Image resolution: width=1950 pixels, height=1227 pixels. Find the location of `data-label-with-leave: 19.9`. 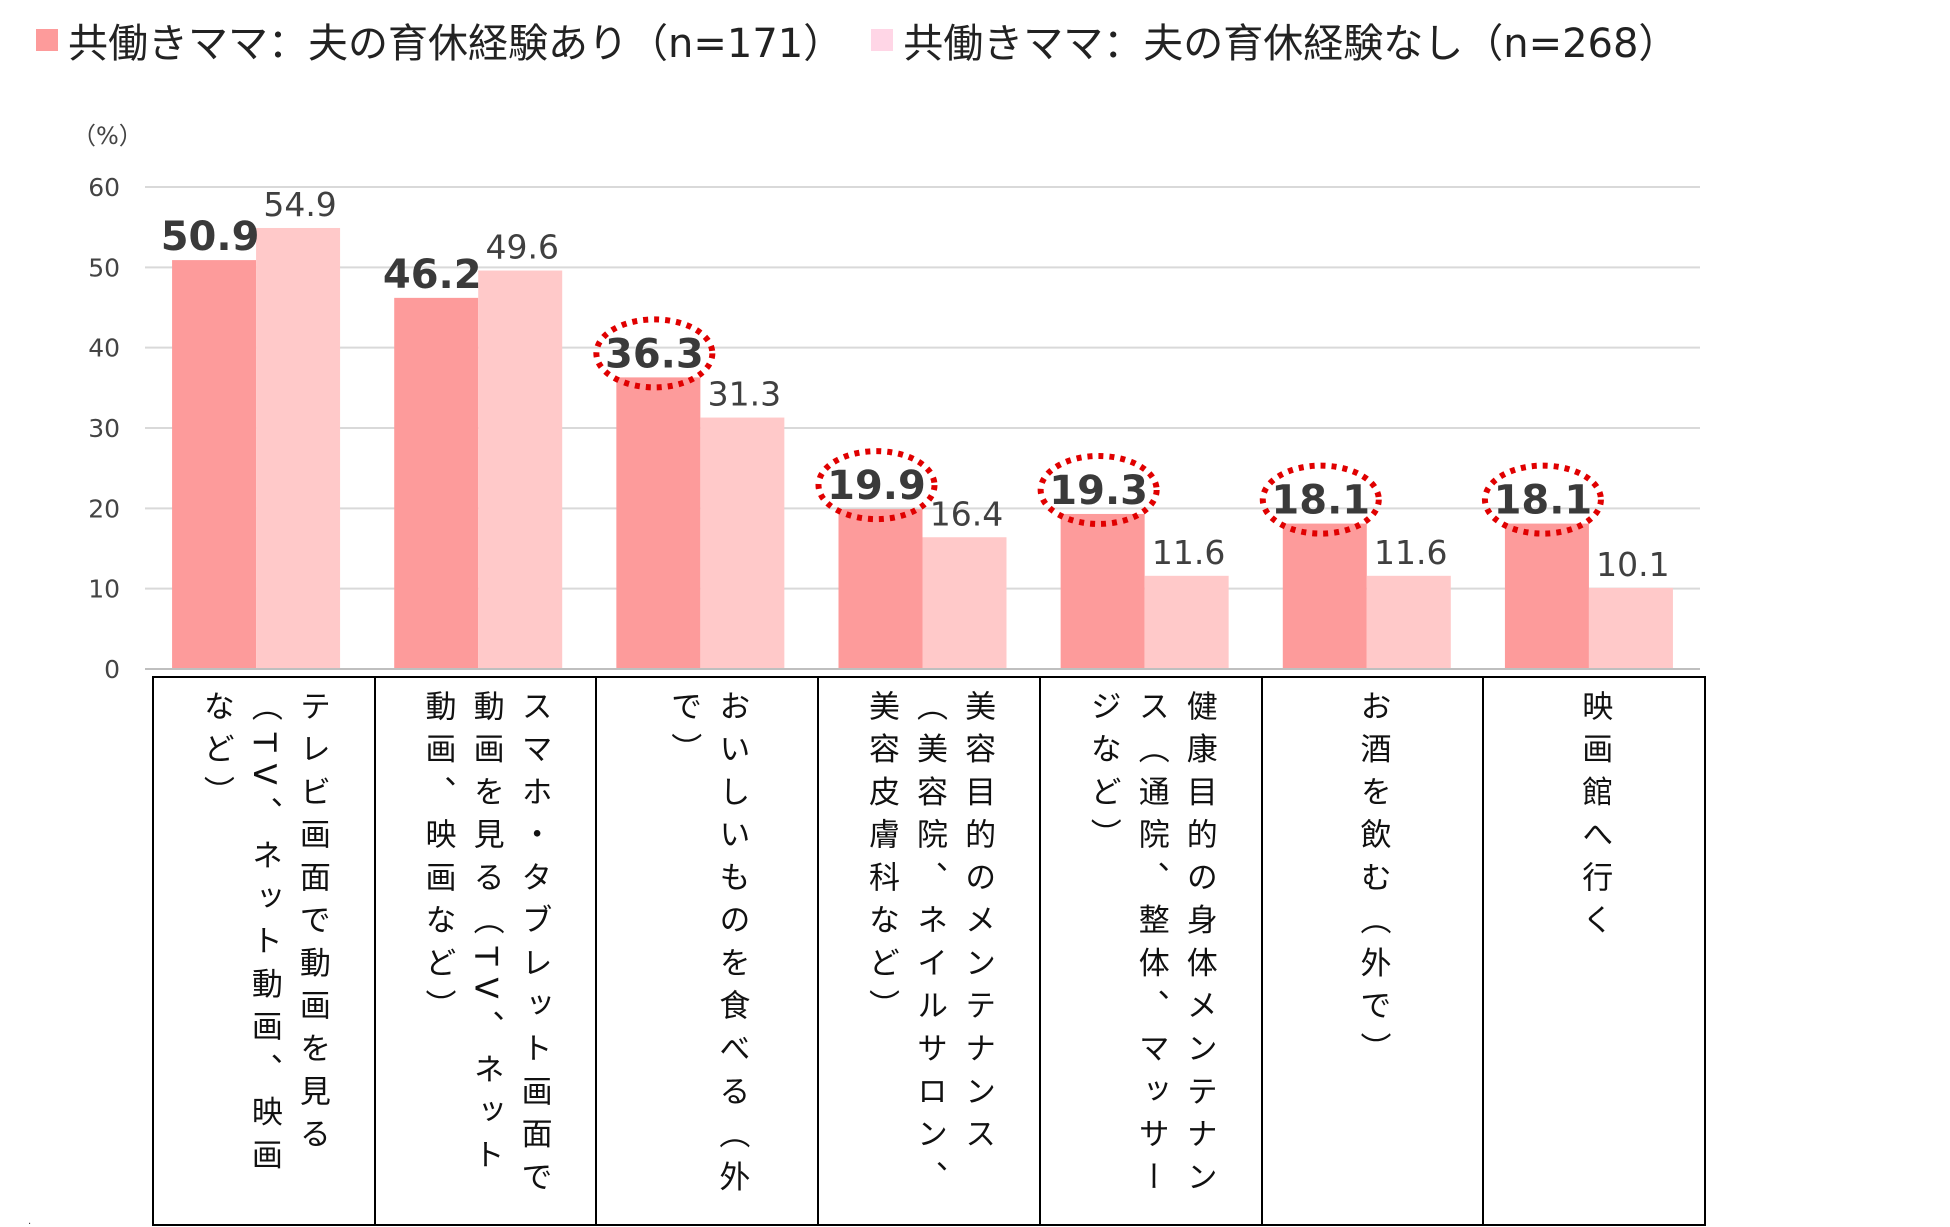

data-label-with-leave: 19.9 is located at coordinates (876, 486).